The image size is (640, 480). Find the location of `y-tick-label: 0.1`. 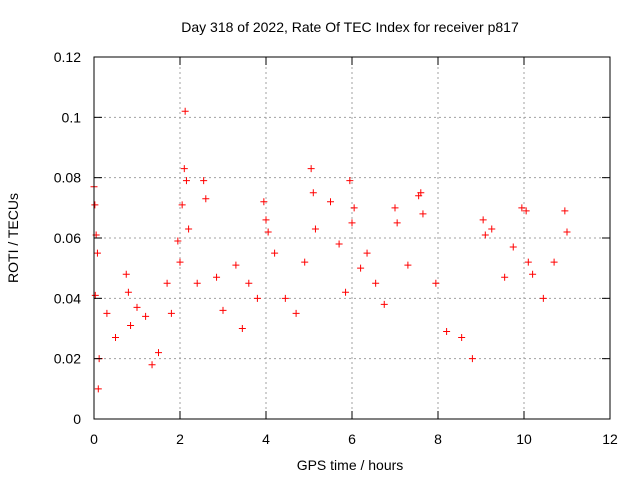

y-tick-label: 0.1 is located at coordinates (72, 117).